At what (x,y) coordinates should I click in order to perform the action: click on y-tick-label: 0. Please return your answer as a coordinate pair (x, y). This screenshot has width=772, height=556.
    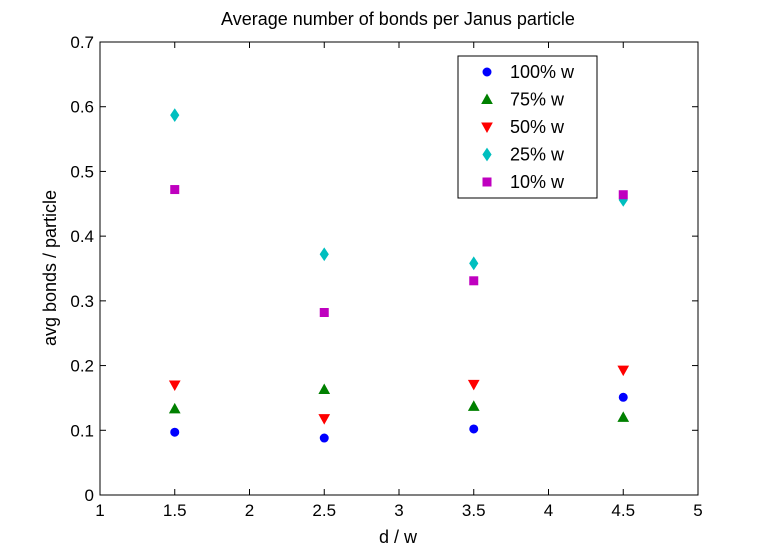
    Looking at the image, I should click on (89, 495).